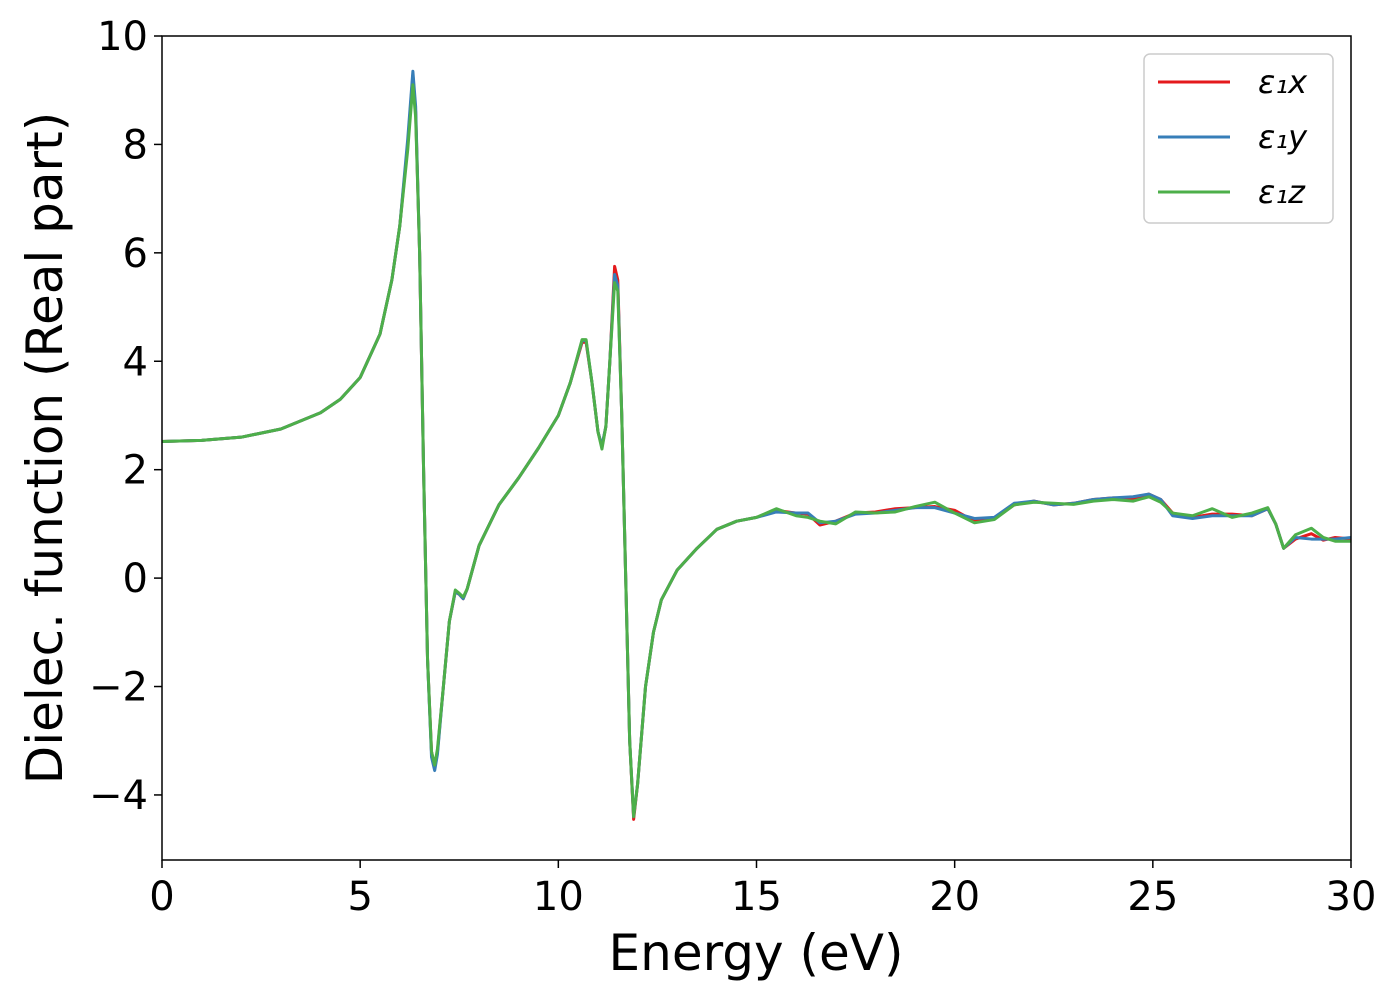 Image resolution: width=1400 pixels, height=1000 pixels. What do you see at coordinates (558, 897) in the screenshot?
I see `x-tick-label: 10` at bounding box center [558, 897].